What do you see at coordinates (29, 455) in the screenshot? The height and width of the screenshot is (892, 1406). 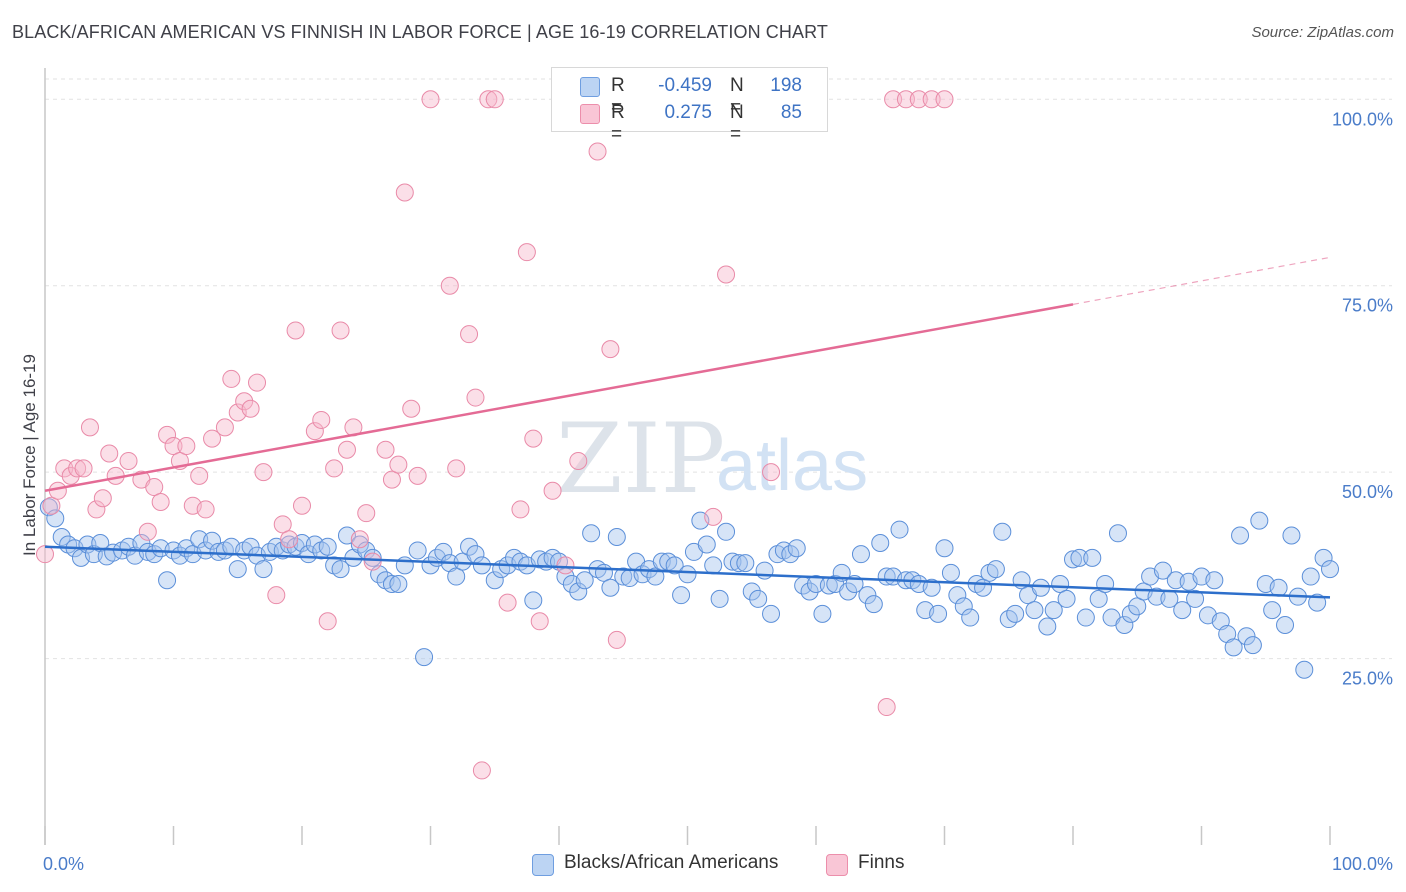 I see `y-axis-label: In Labor Force | Age 16-19` at bounding box center [29, 455].